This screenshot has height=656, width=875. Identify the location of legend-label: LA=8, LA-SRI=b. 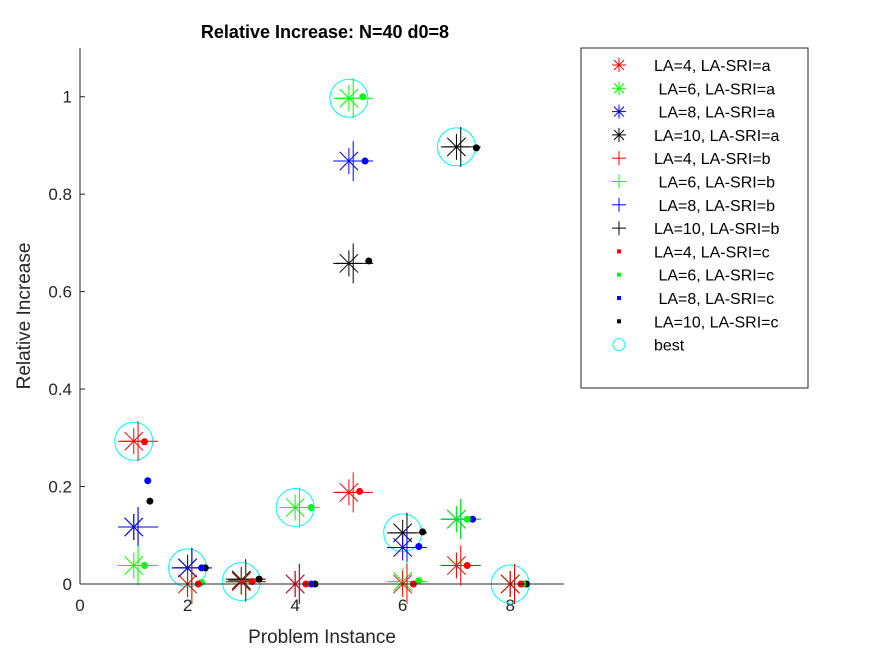
(714, 206).